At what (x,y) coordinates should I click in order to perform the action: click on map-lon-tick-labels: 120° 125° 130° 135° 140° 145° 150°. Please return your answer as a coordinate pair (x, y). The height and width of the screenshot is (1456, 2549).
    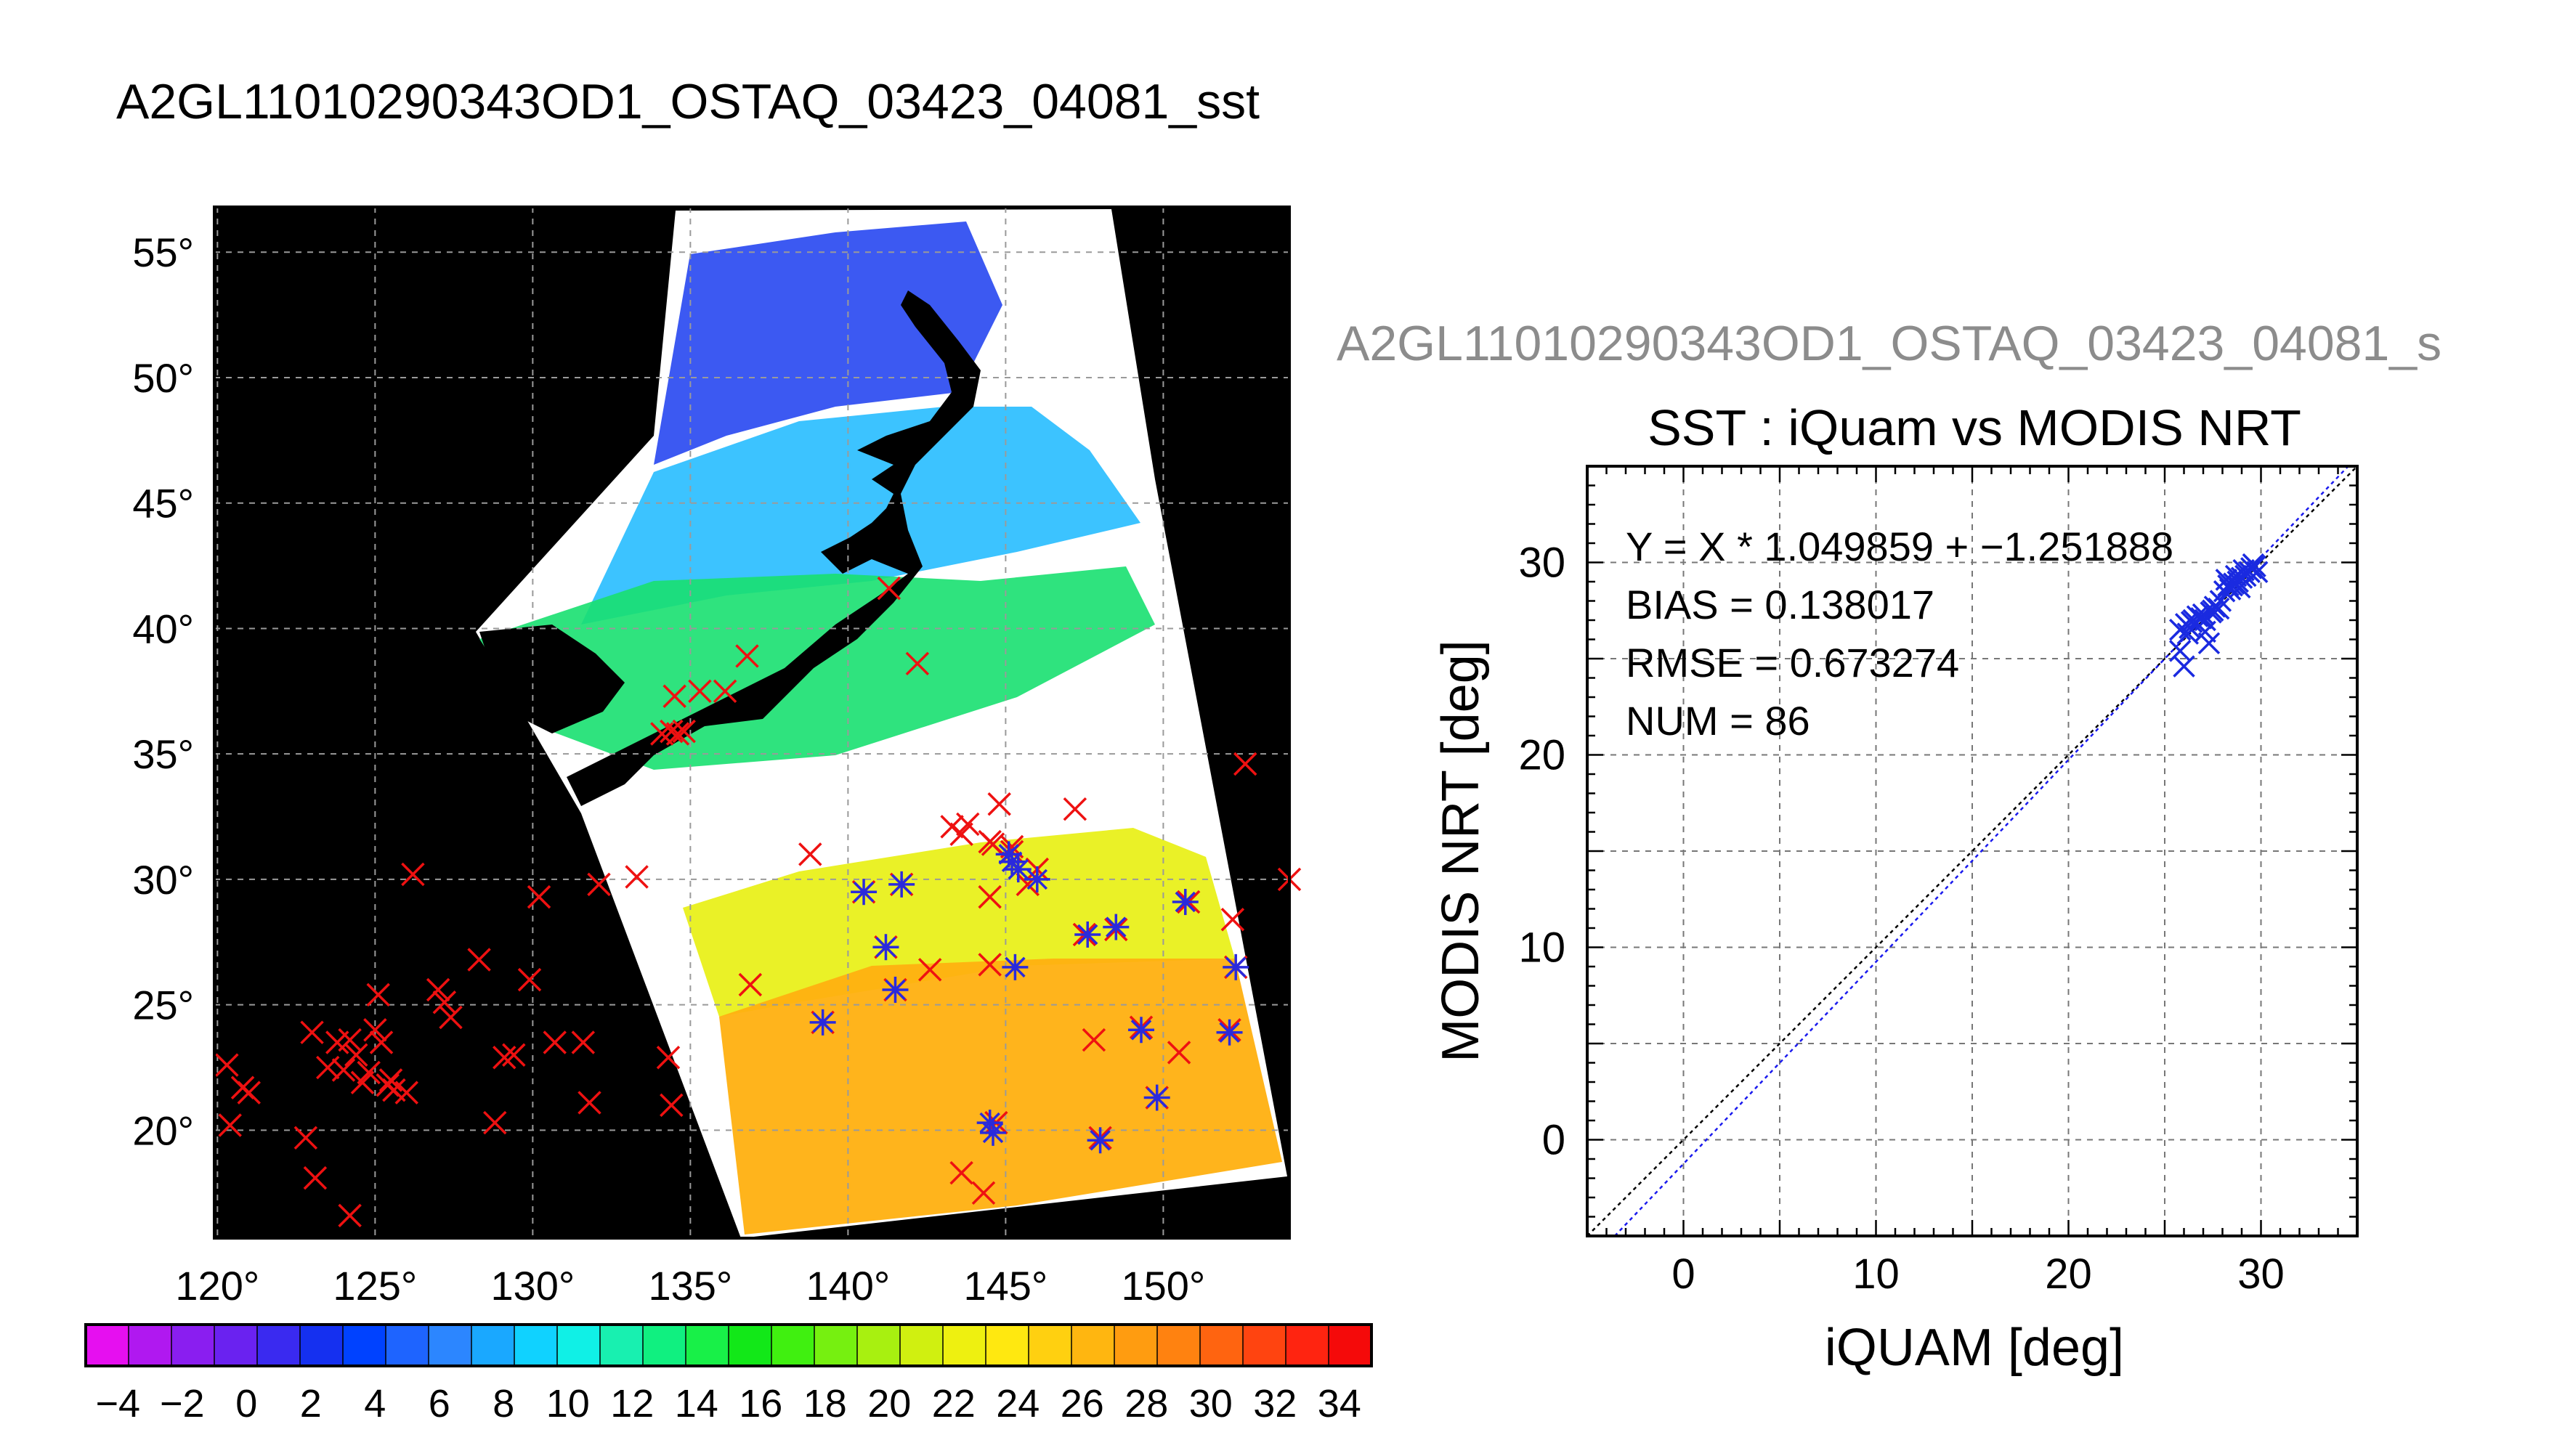
    Looking at the image, I should click on (690, 1286).